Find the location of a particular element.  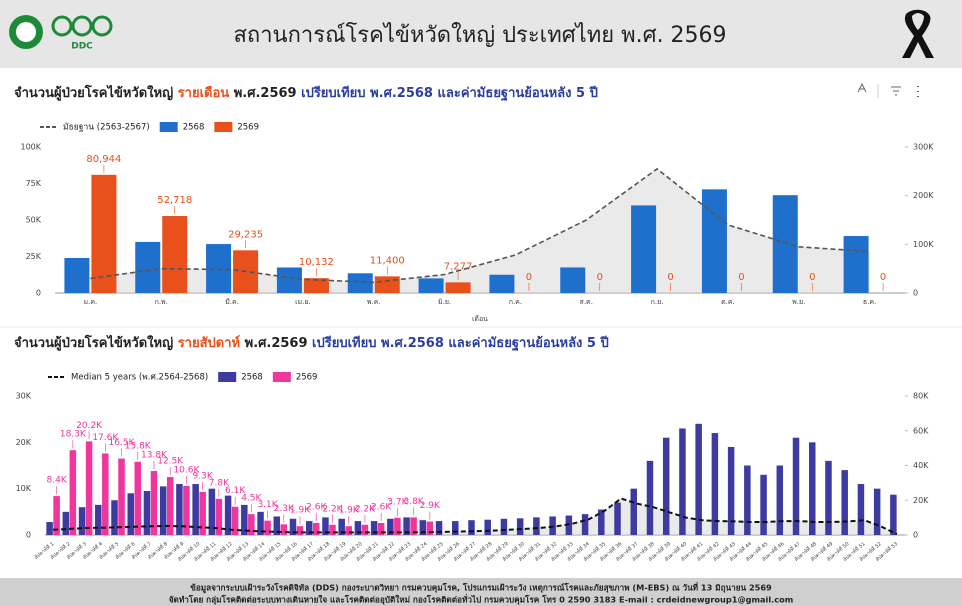

y-tick-label: 75K is located at coordinates (34, 183).